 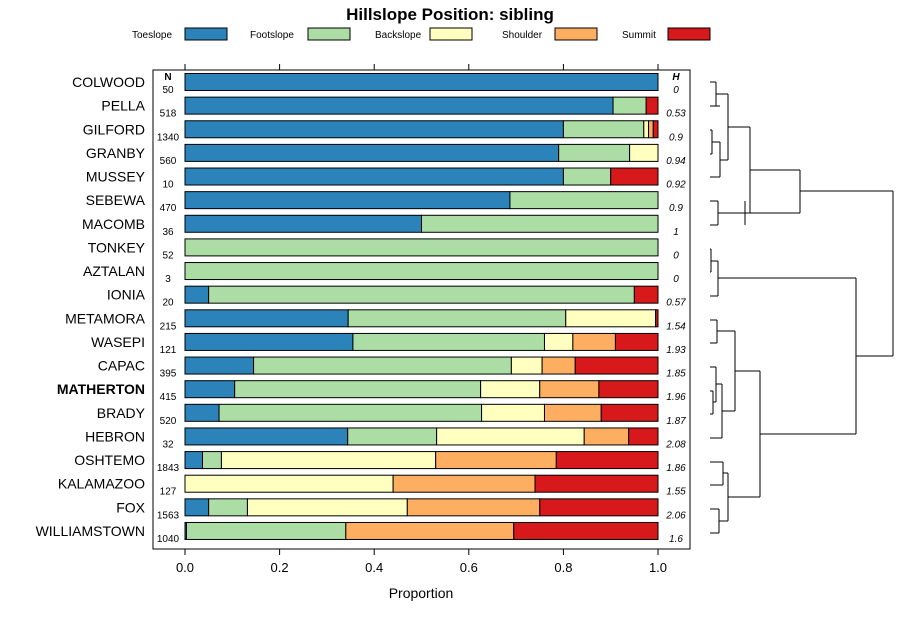 I want to click on bar-segment-oshtemo-backslope, so click(x=328, y=460).